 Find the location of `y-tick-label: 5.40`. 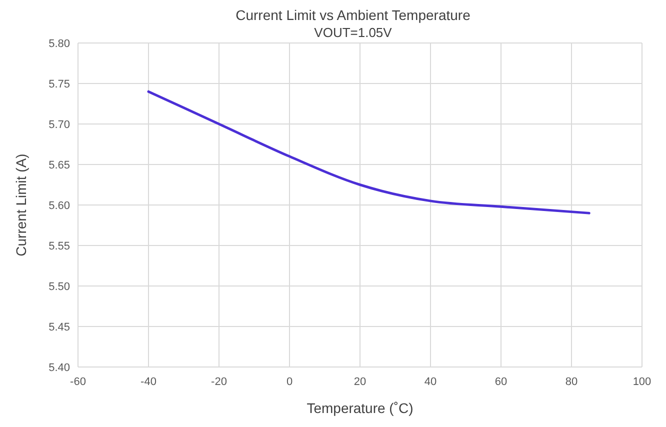

y-tick-label: 5.40 is located at coordinates (59, 368).